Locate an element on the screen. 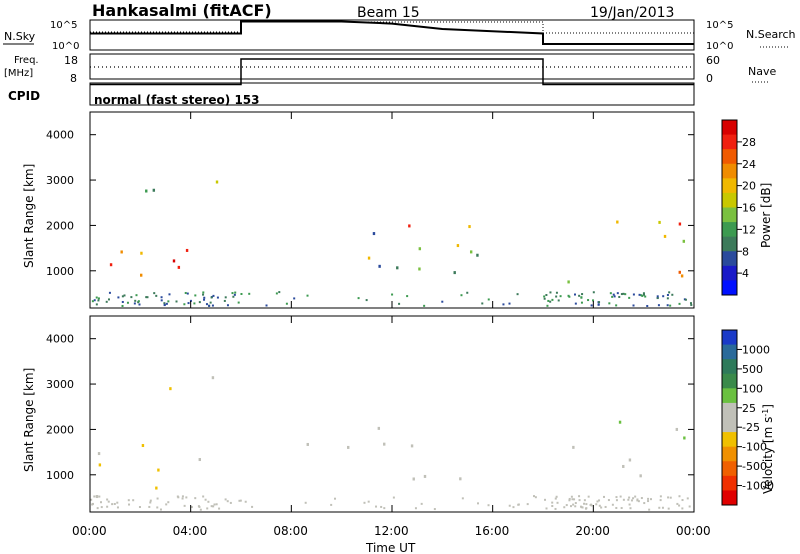 The width and height of the screenshot is (800, 554). x-tick-label: 08:00 is located at coordinates (290, 531).